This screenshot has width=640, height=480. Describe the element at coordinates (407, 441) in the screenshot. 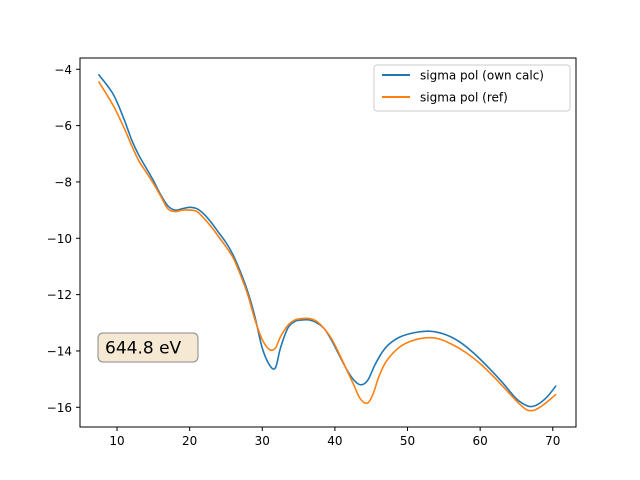

I see `x-tick-label: 50` at that location.